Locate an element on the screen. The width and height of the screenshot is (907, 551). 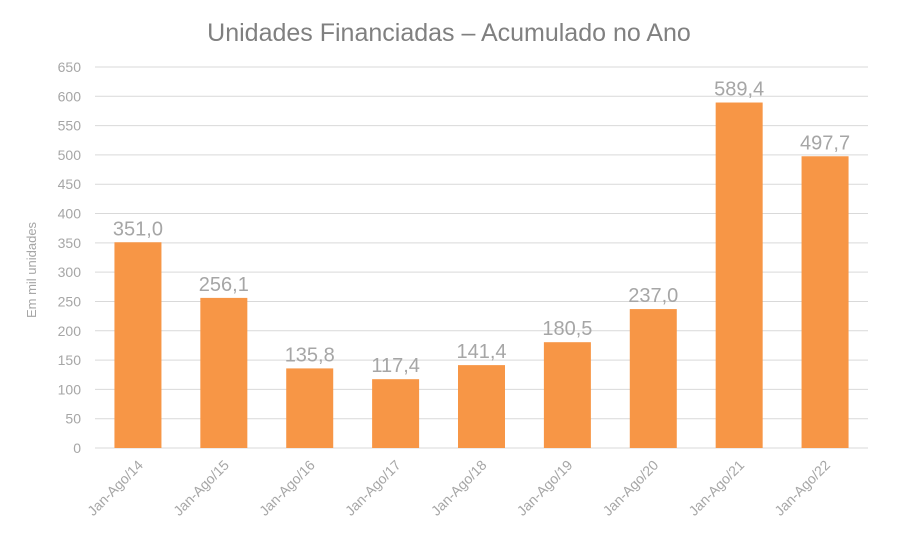
y-tick-label: 50 is located at coordinates (73, 419).